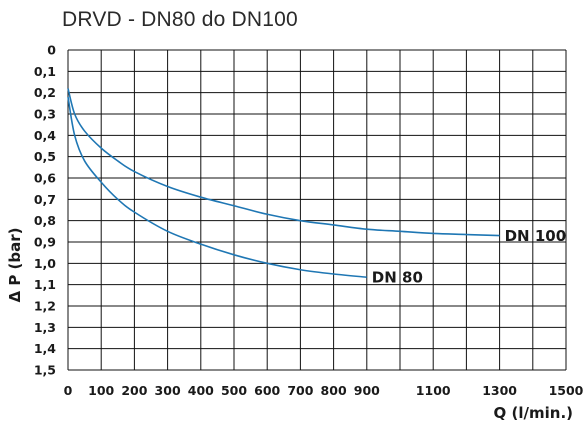 Image resolution: width=586 pixels, height=430 pixels. I want to click on y-tick-label: 0,4, so click(45, 135).